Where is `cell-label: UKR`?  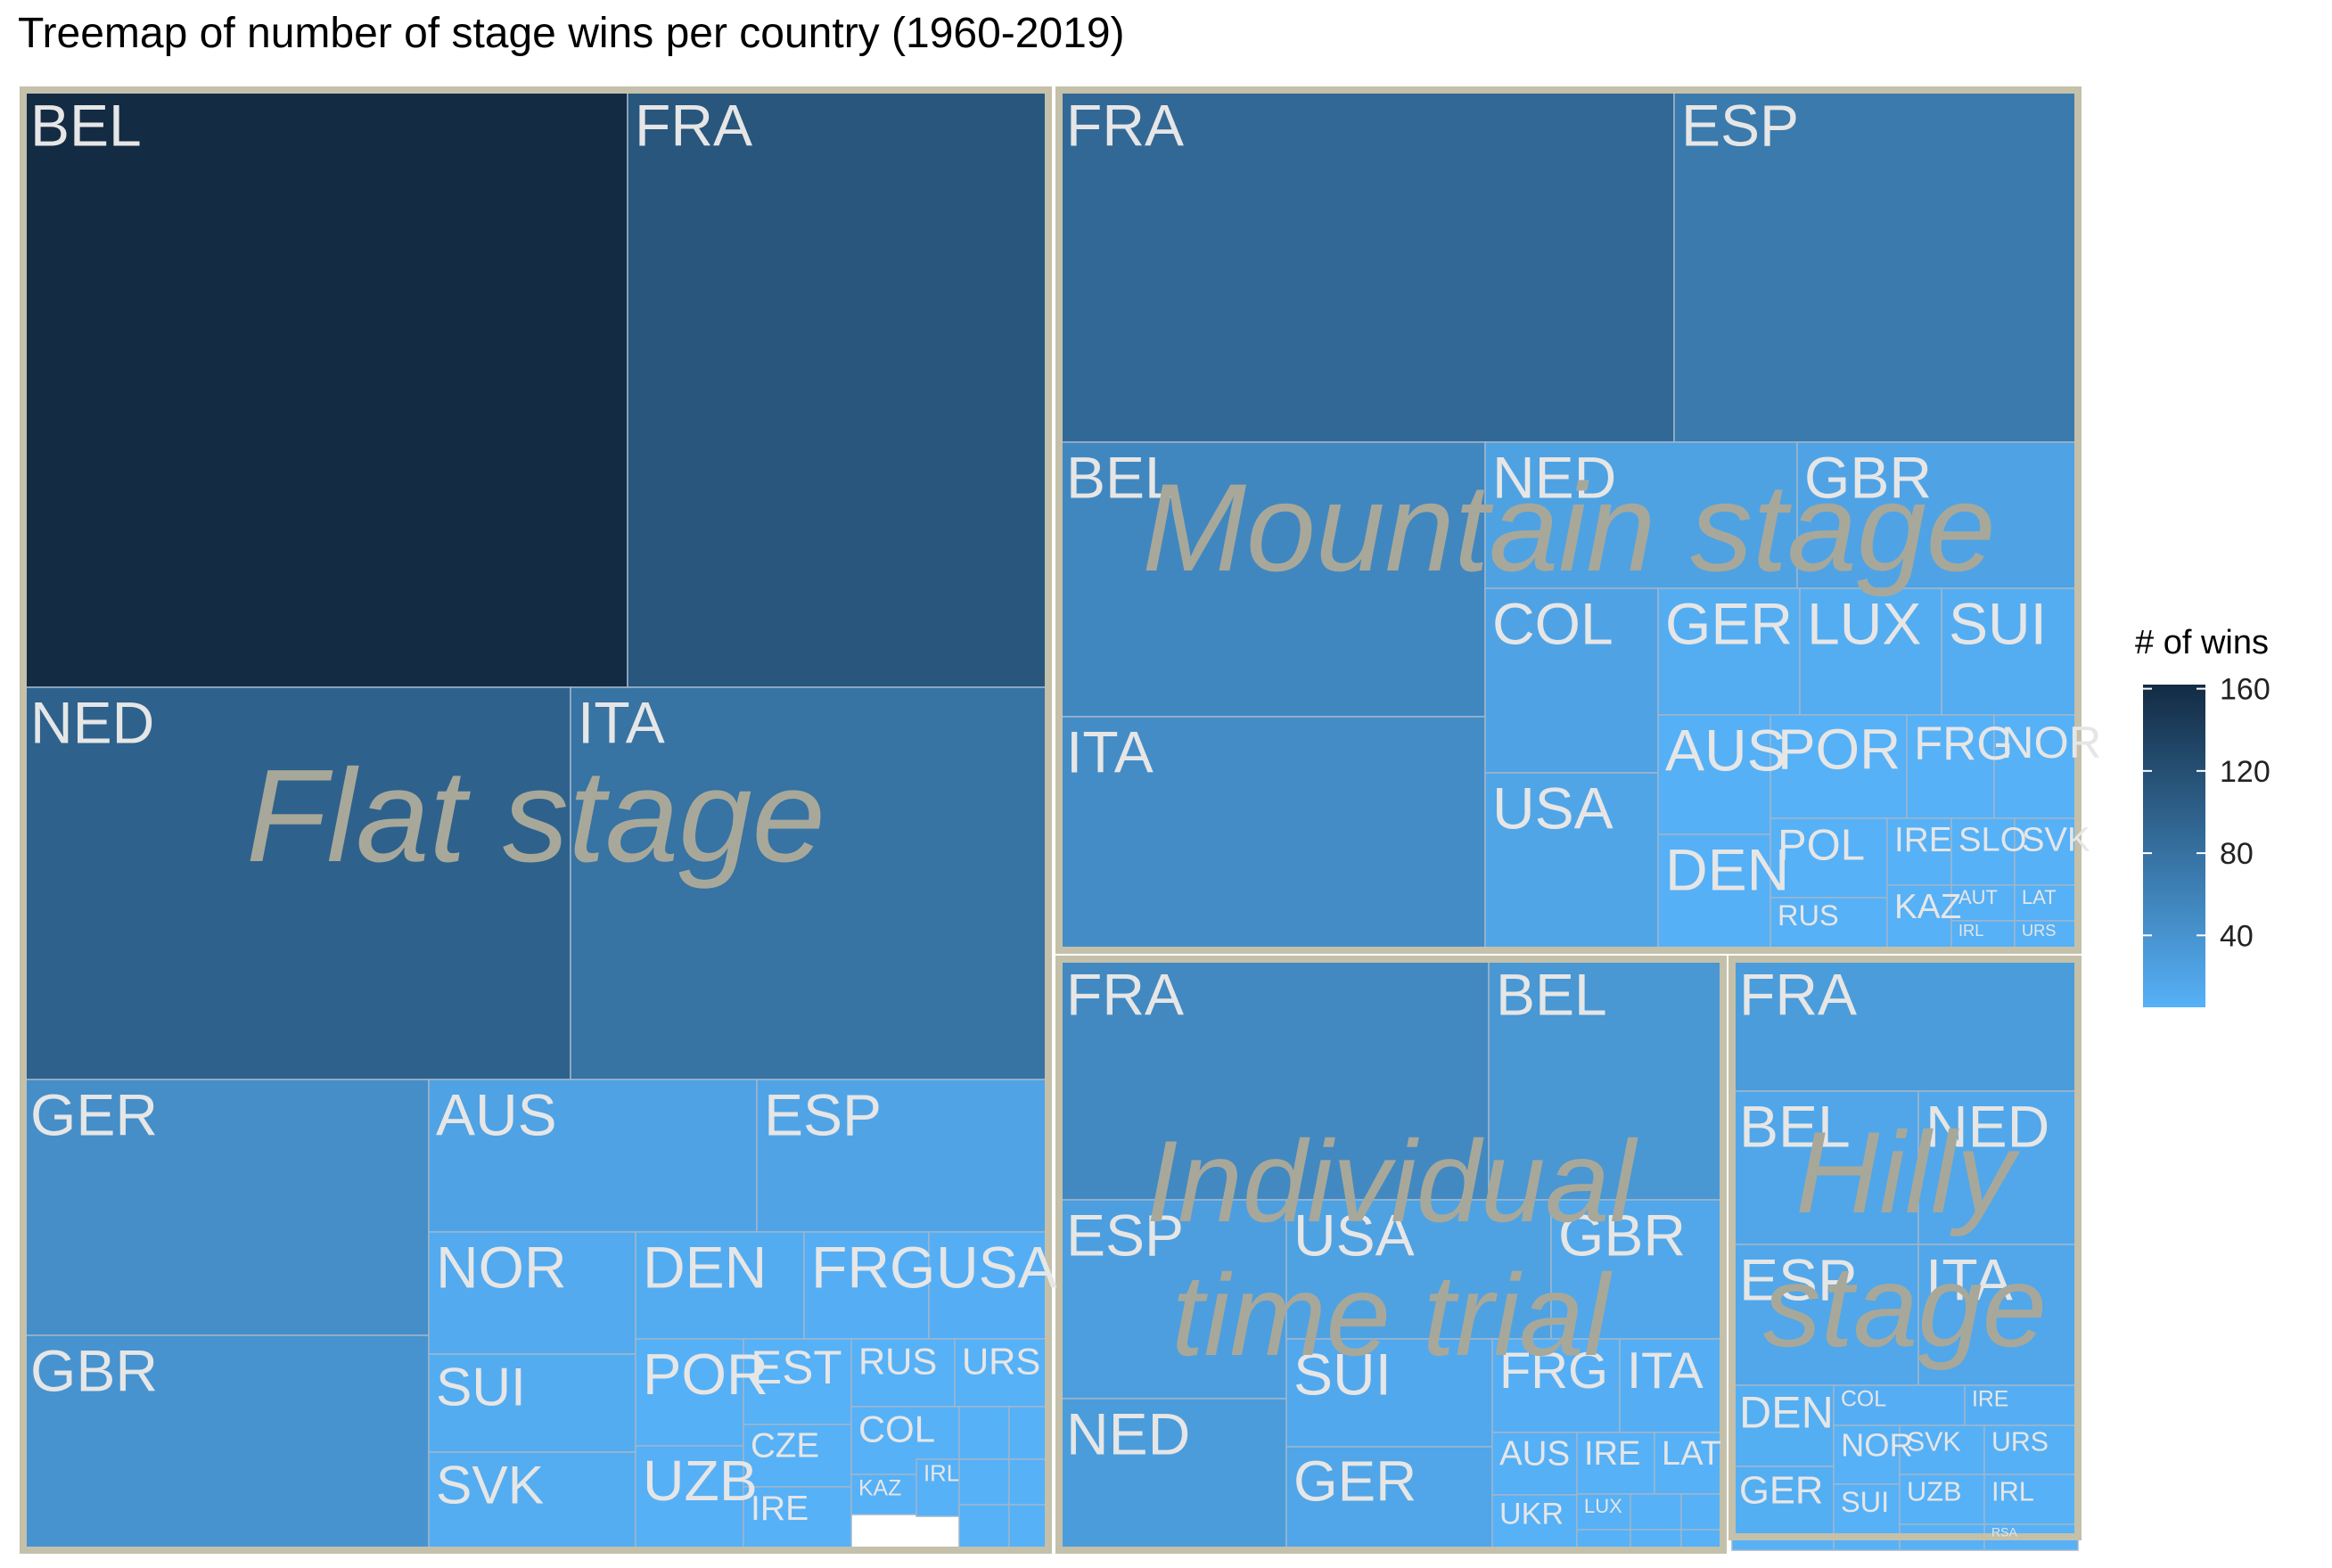
cell-label: UKR is located at coordinates (1531, 1514).